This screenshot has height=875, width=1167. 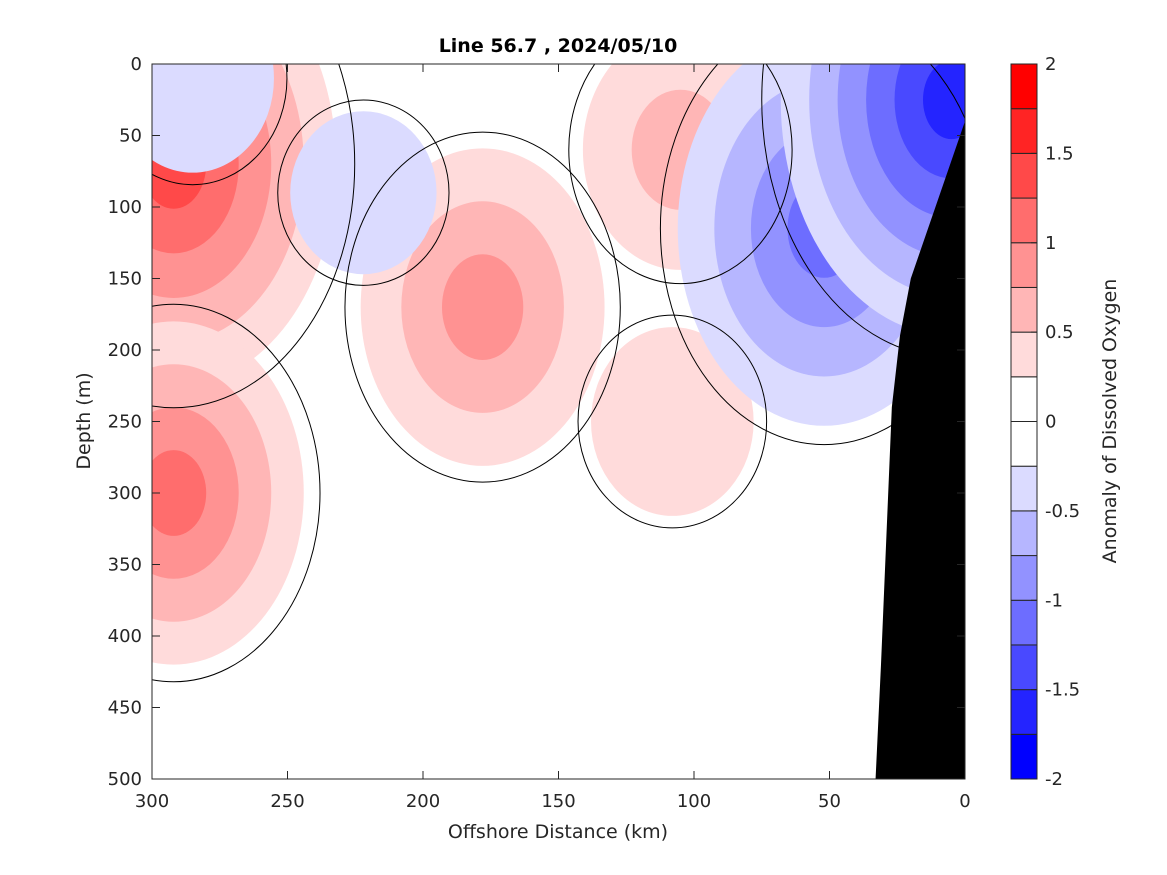 I want to click on colorbar-tick-label: -1, so click(x=1054, y=600).